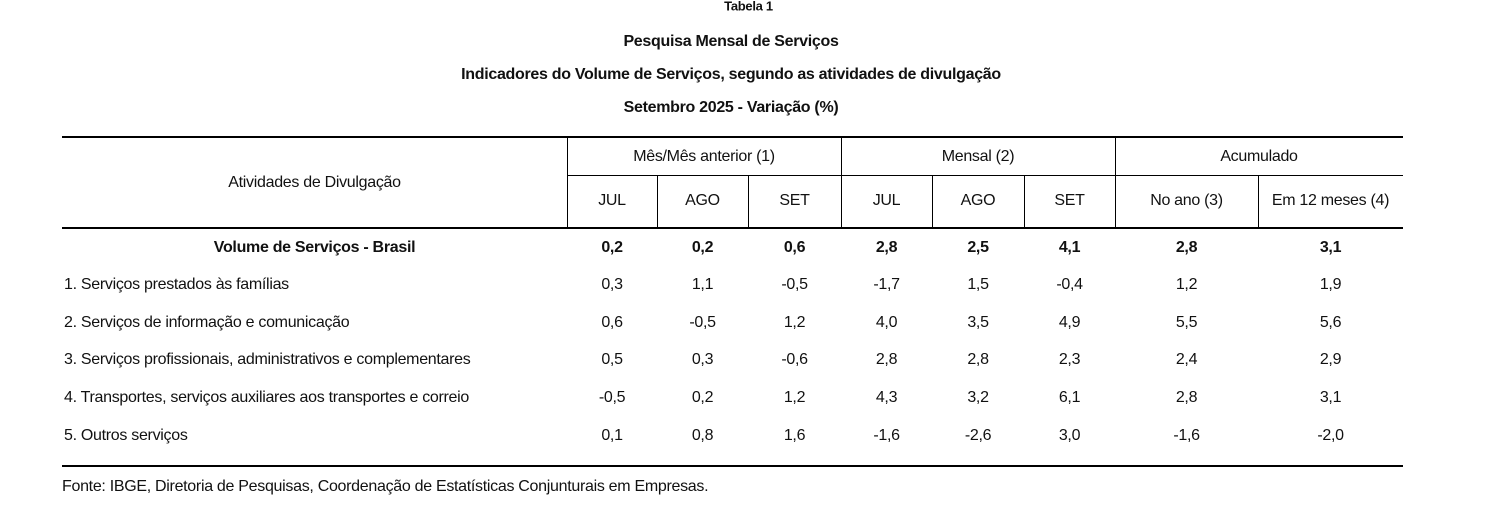 Image resolution: width=1497 pixels, height=518 pixels. What do you see at coordinates (1069, 322) in the screenshot?
I see `cell: 4,9` at bounding box center [1069, 322].